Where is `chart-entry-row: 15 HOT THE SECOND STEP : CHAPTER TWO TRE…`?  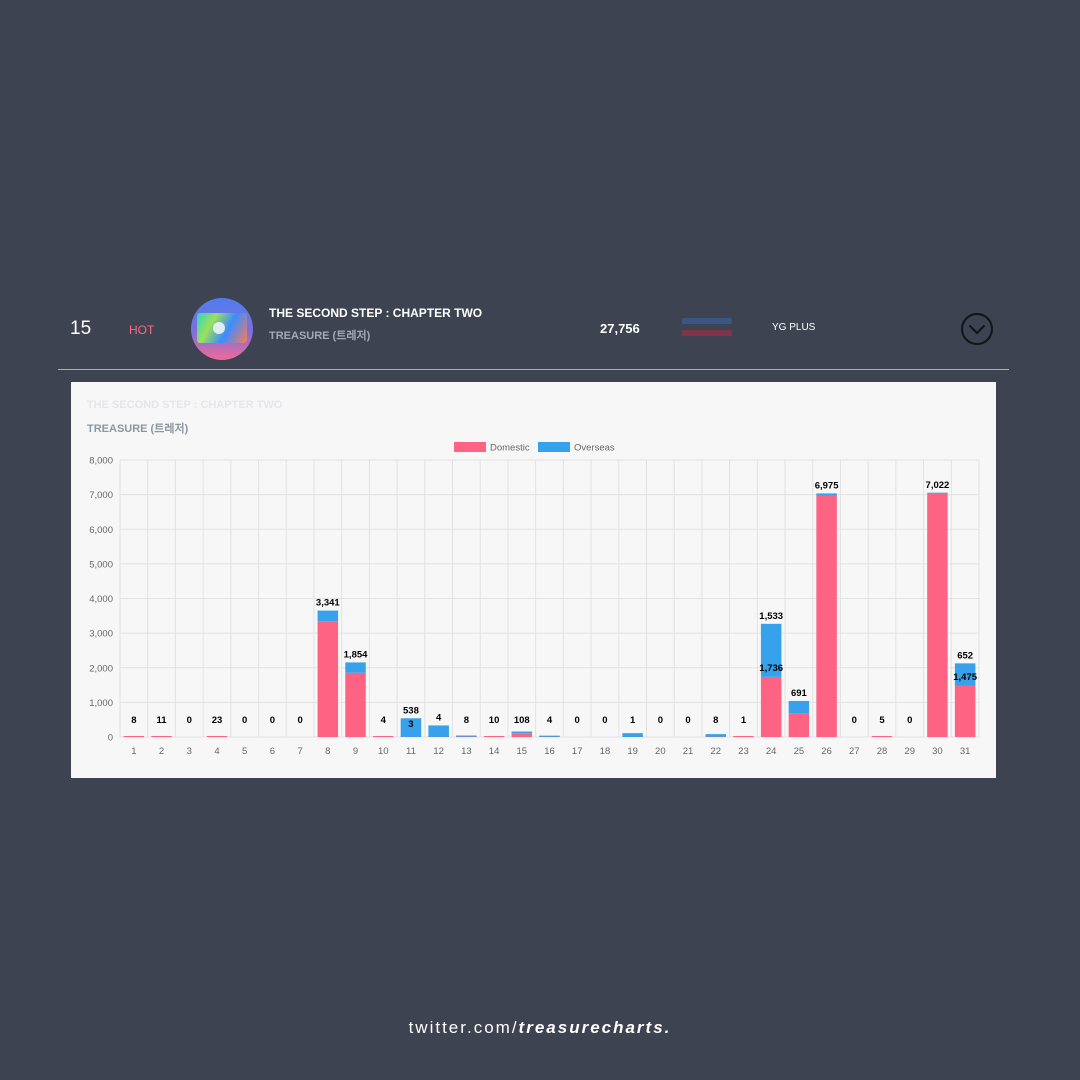 chart-entry-row: 15 HOT THE SECOND STEP : CHAPTER TWO TRE… is located at coordinates (535, 329).